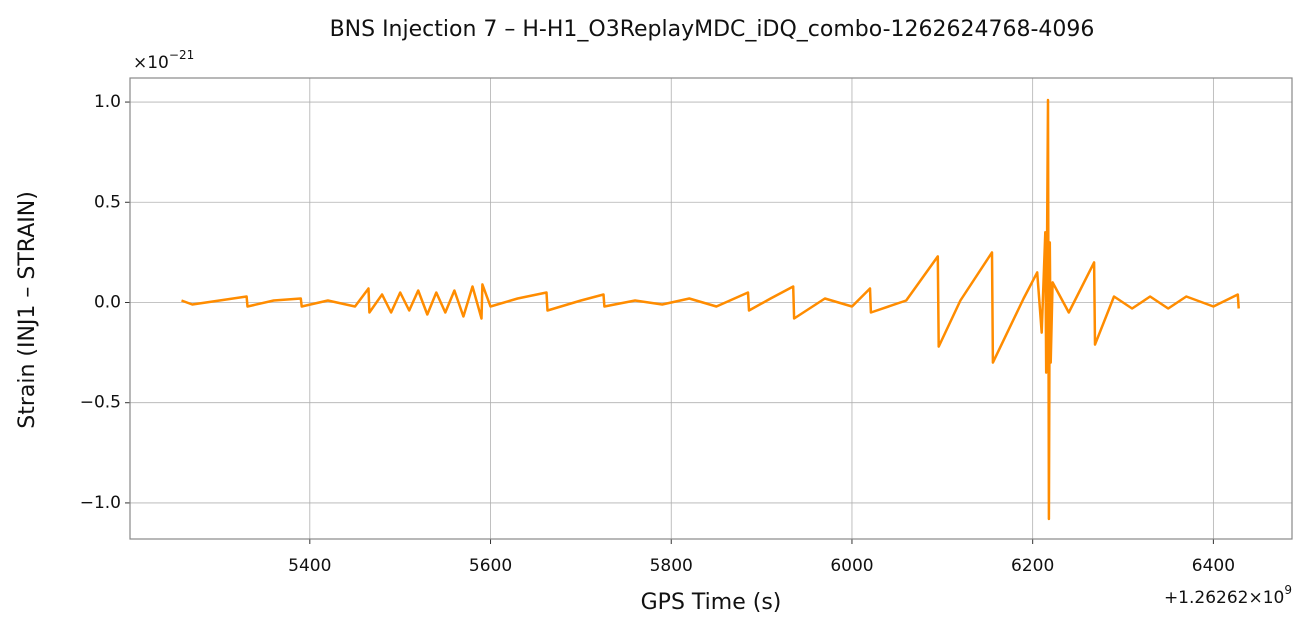 The height and width of the screenshot is (633, 1307). Describe the element at coordinates (309, 566) in the screenshot. I see `x-tick-label: 5400` at that location.